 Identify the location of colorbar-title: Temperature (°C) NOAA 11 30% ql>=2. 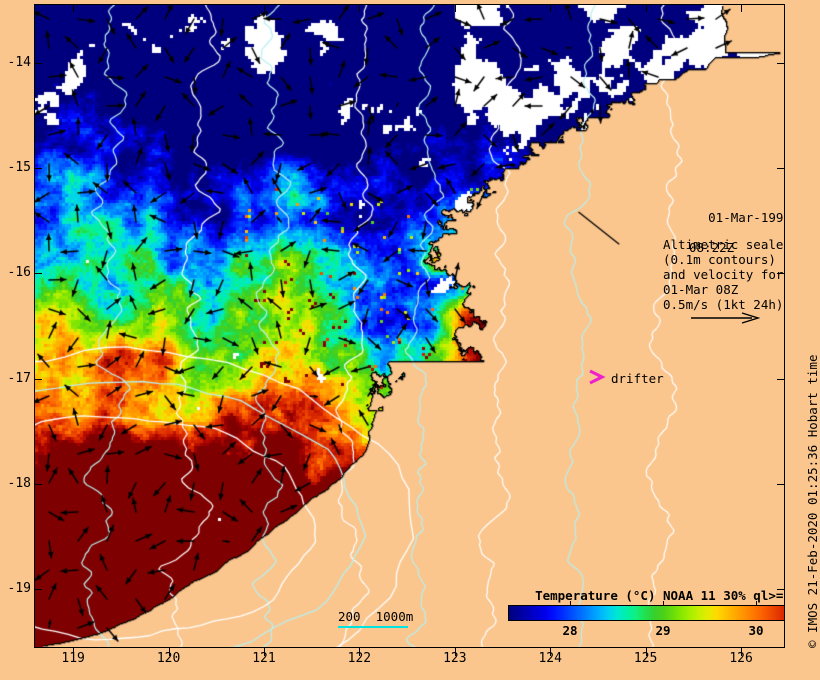
(660, 595).